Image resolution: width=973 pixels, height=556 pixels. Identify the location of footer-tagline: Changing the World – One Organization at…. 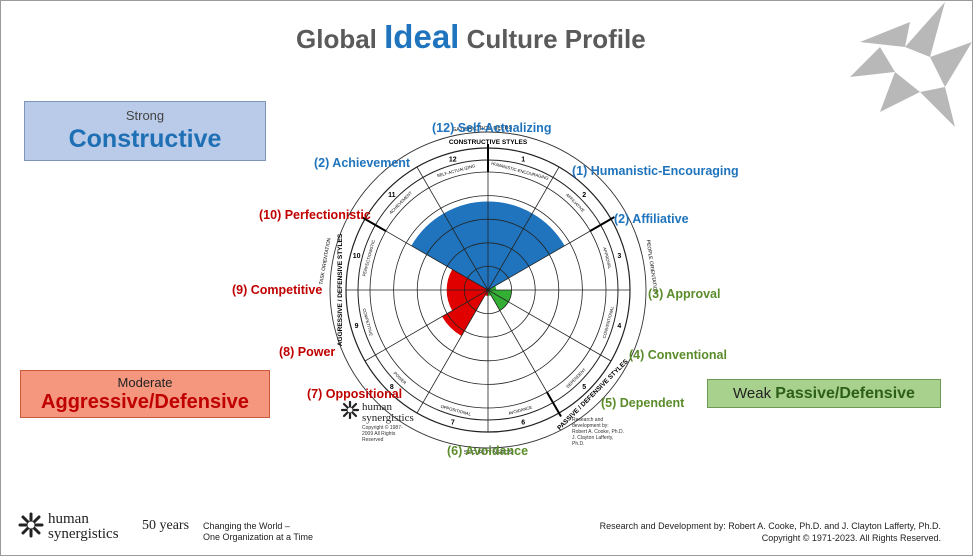
(258, 532).